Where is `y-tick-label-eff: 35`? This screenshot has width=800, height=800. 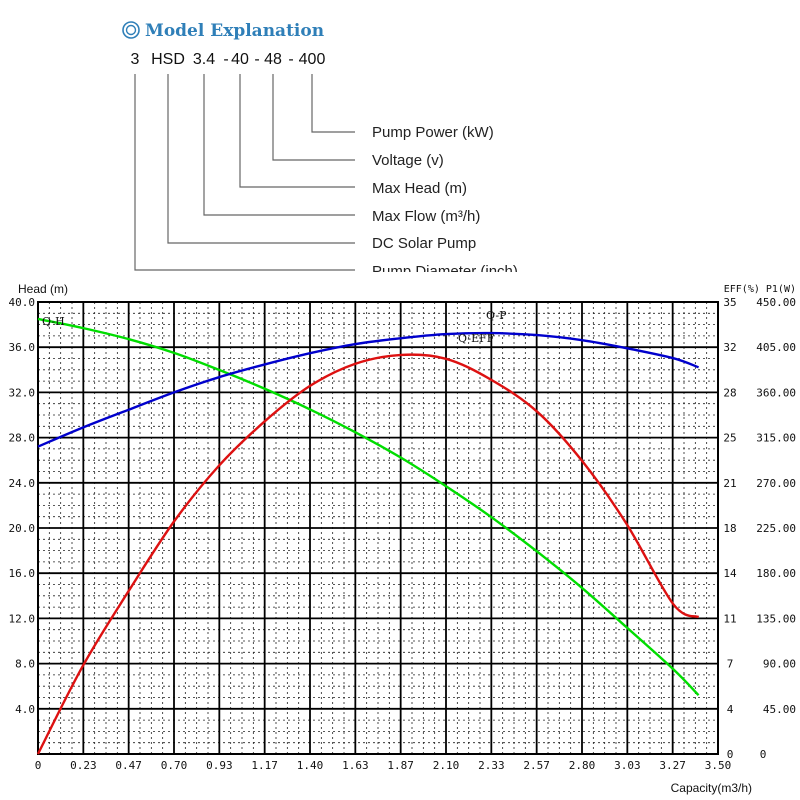
y-tick-label-eff: 35 is located at coordinates (729, 302).